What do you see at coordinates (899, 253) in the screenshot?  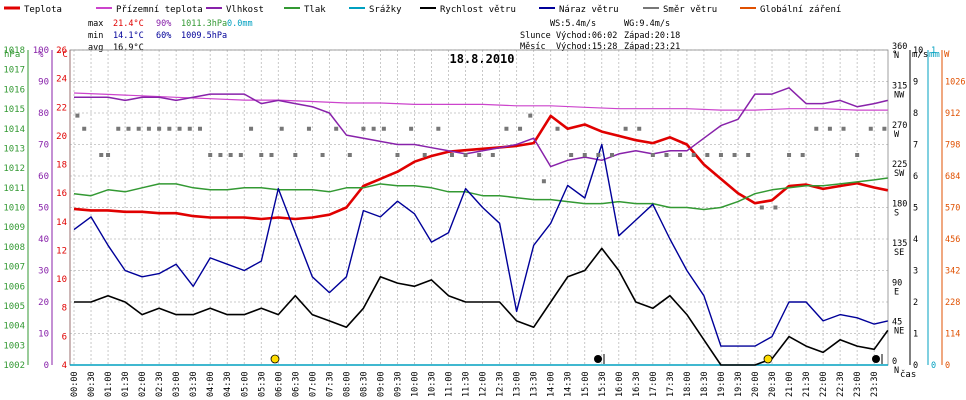 I see `wind-dir-compass-label: SE` at bounding box center [899, 253].